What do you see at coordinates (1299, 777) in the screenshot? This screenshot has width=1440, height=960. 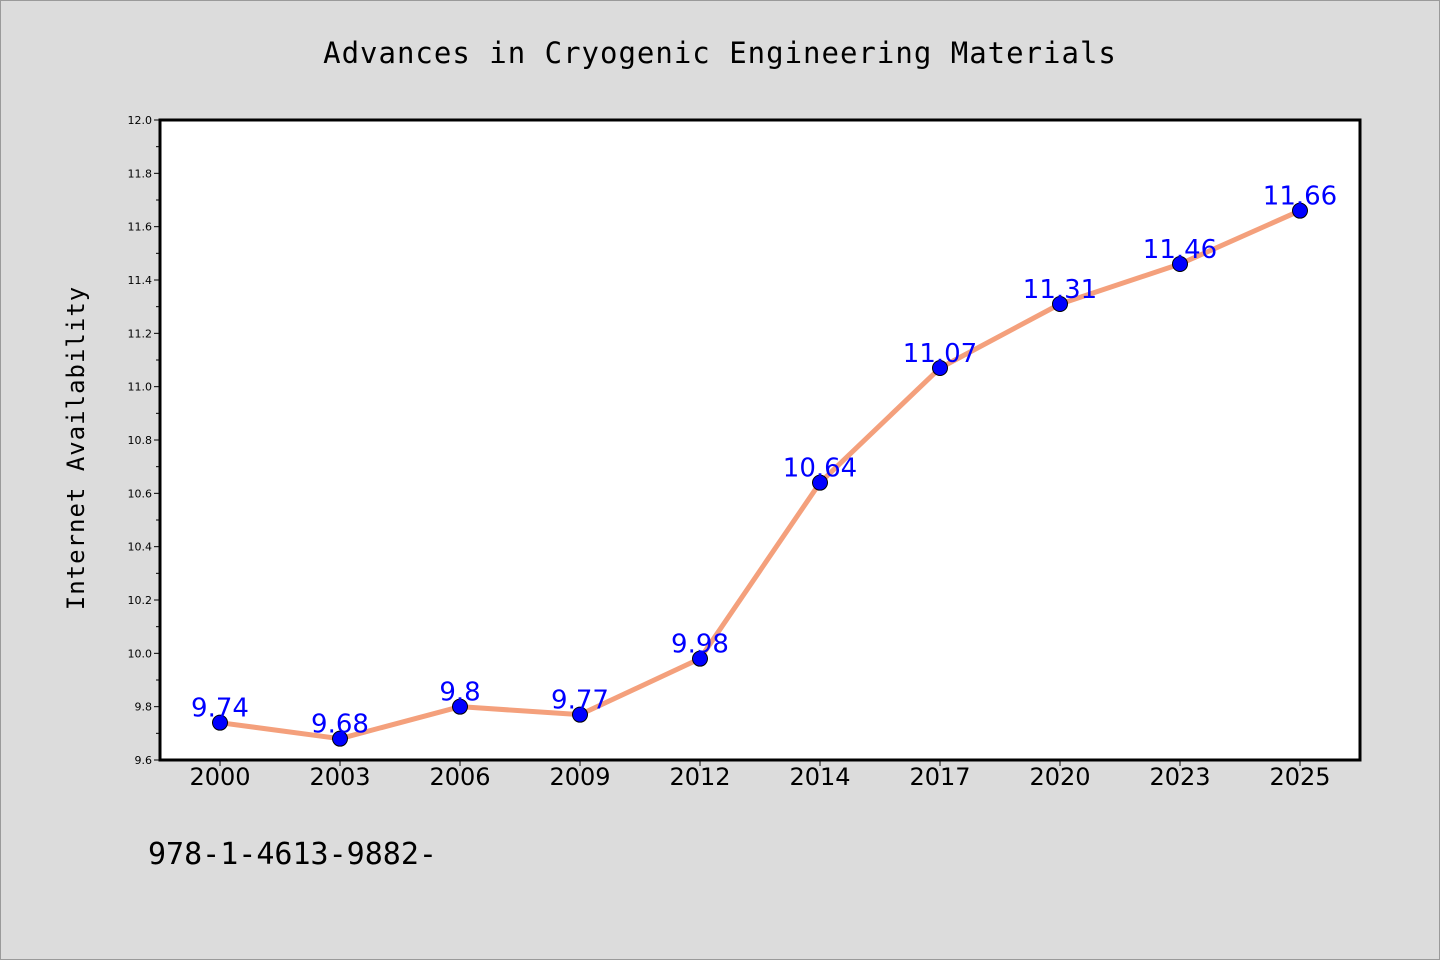 I see `x-tick-label: 2025` at bounding box center [1299, 777].